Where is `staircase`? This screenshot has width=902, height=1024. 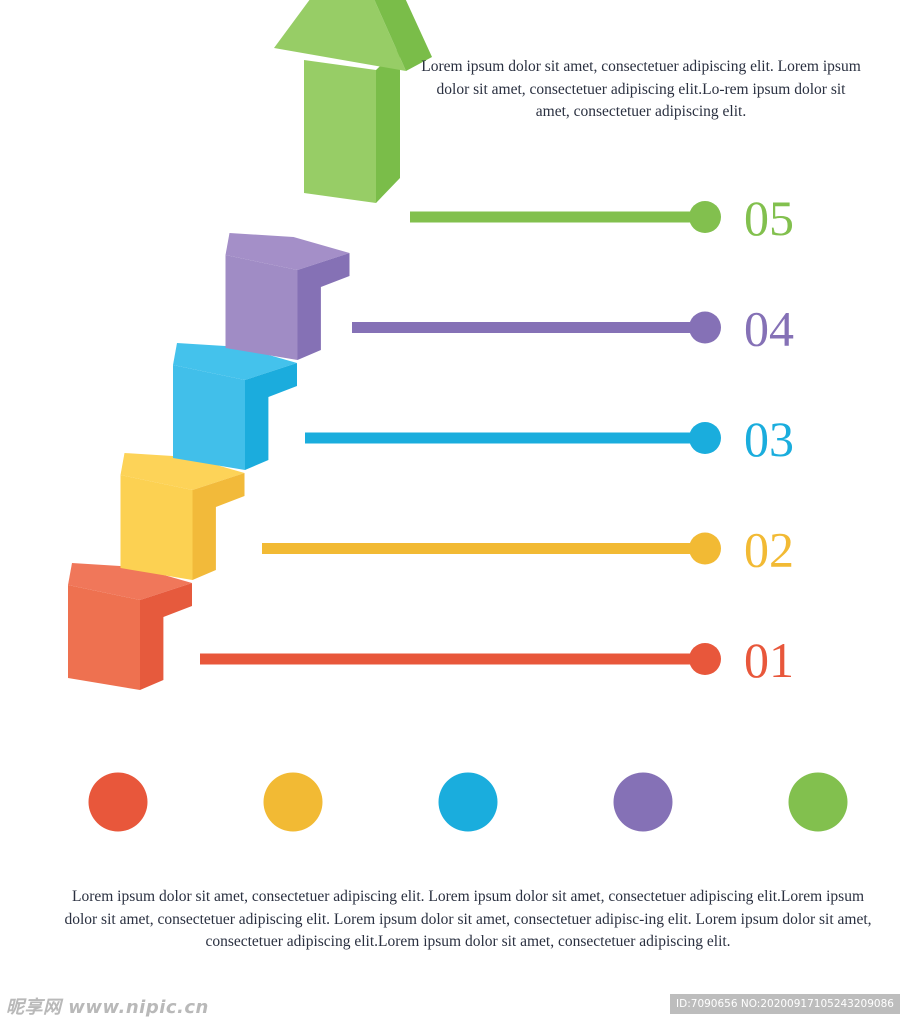
staircase is located at coordinates (209, 461).